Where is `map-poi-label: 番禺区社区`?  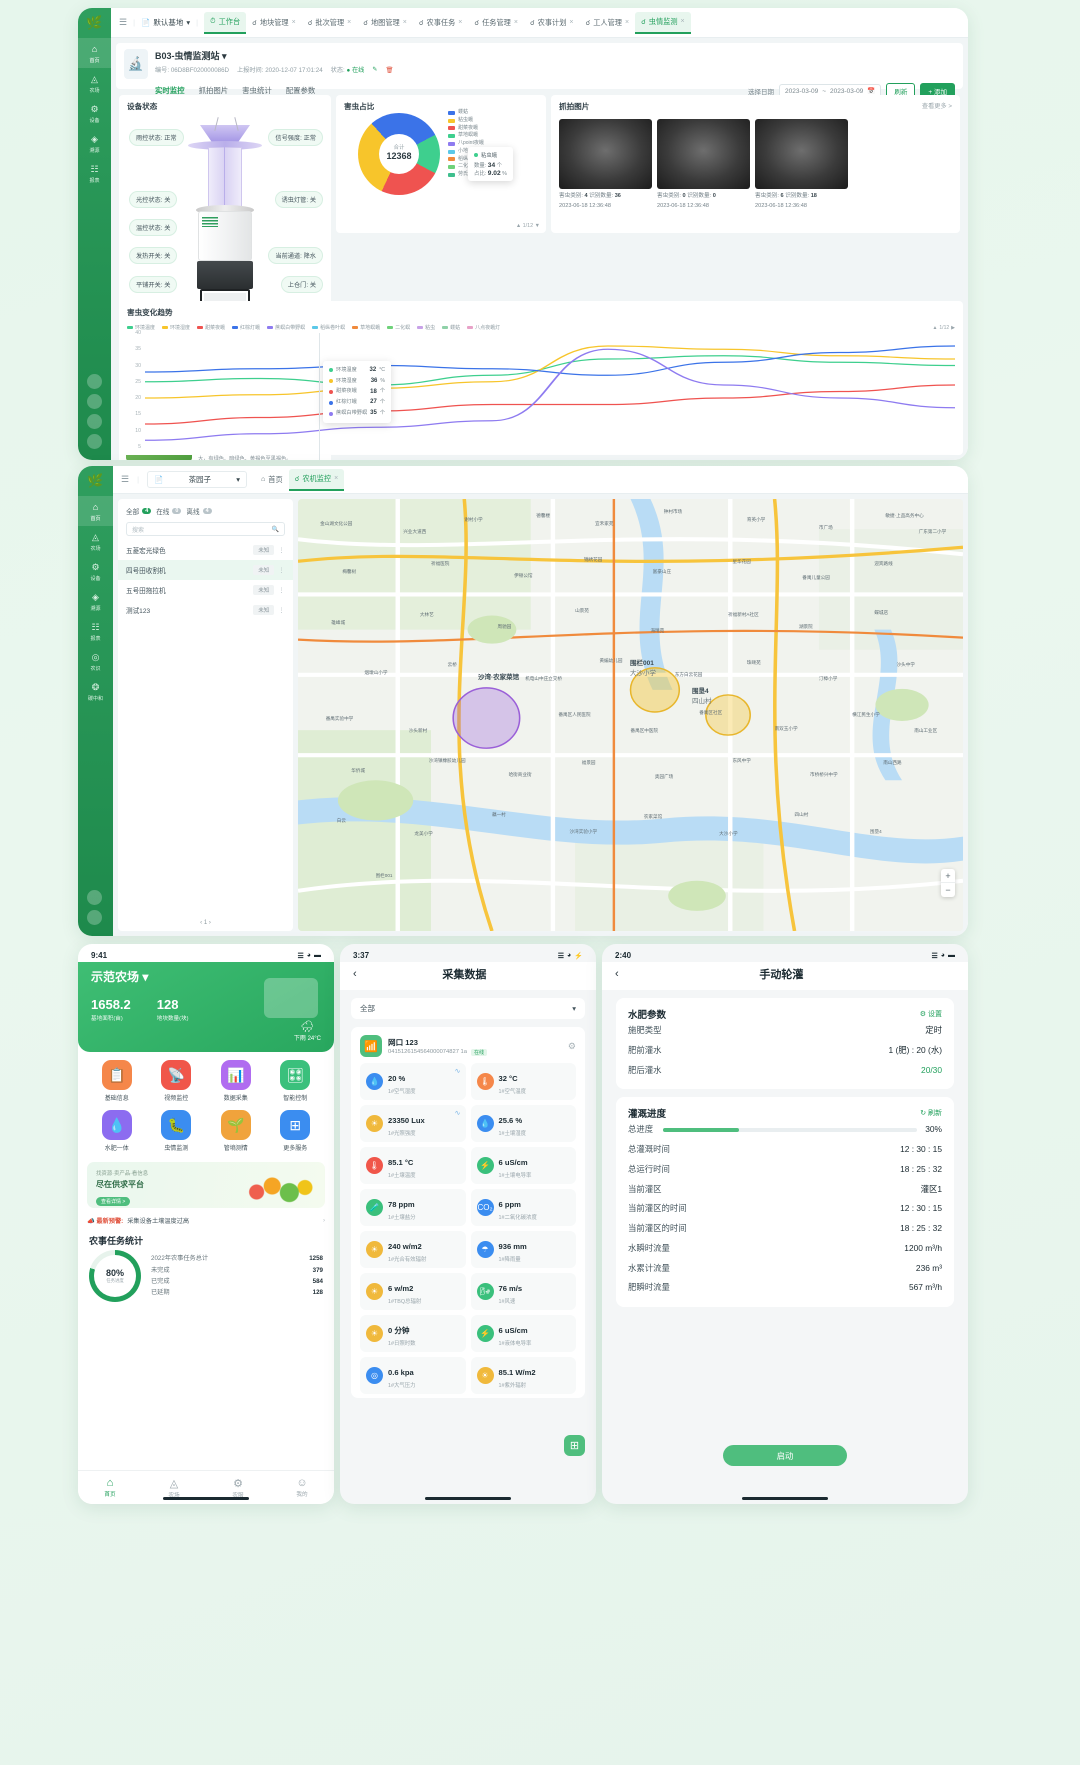
map-poi-label: 番禺区社区 is located at coordinates (711, 712).